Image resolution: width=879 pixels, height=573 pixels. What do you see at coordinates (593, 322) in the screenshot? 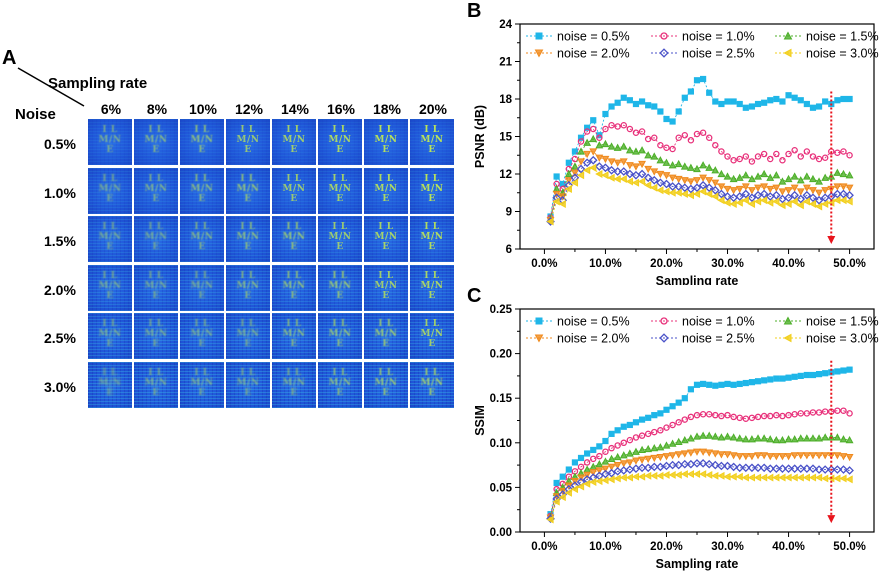
I see `legend-entry-label: noise = 0.5%` at bounding box center [593, 322].